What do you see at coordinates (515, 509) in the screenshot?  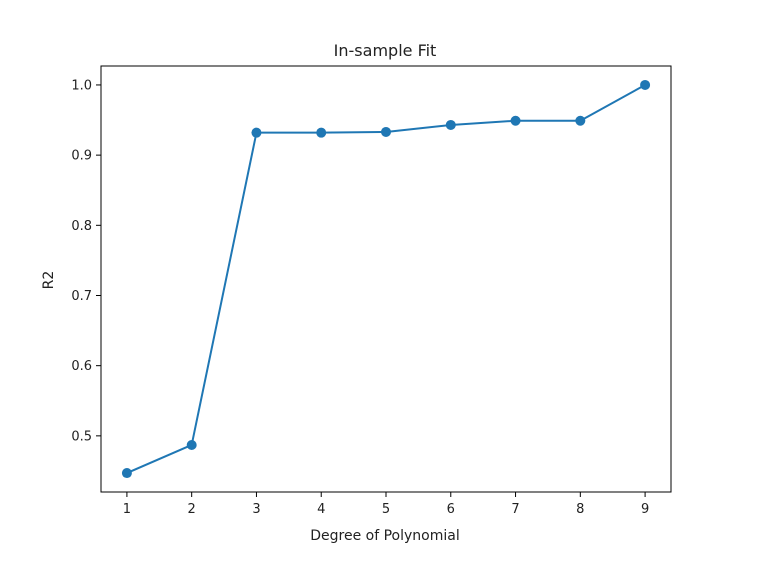 I see `x-tick-label: 7` at bounding box center [515, 509].